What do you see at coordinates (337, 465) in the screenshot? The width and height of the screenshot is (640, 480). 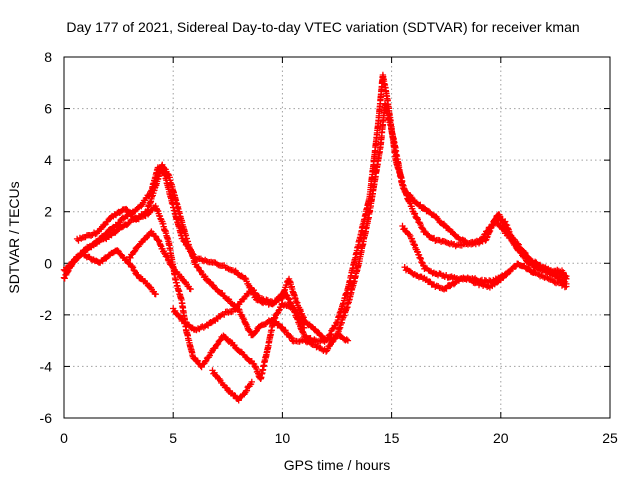 I see `x-axis-label: GPS time / hours` at bounding box center [337, 465].